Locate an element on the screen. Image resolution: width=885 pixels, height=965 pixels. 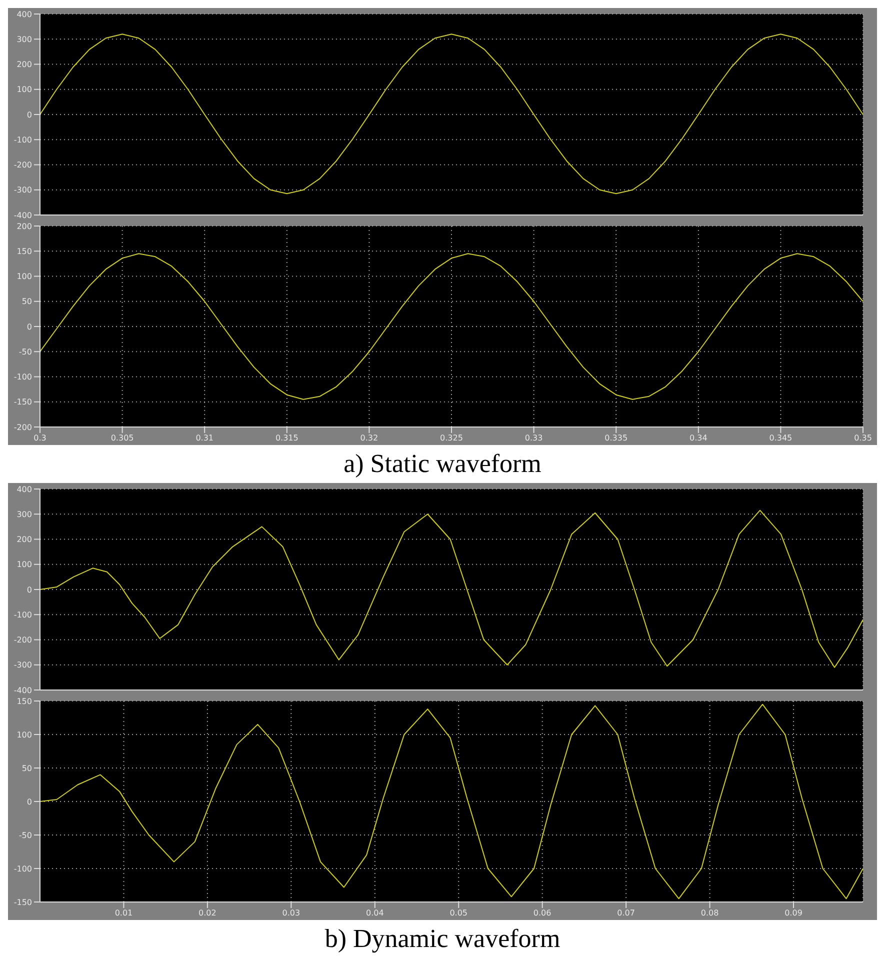
x-tick-label: 0.08 is located at coordinates (709, 913).